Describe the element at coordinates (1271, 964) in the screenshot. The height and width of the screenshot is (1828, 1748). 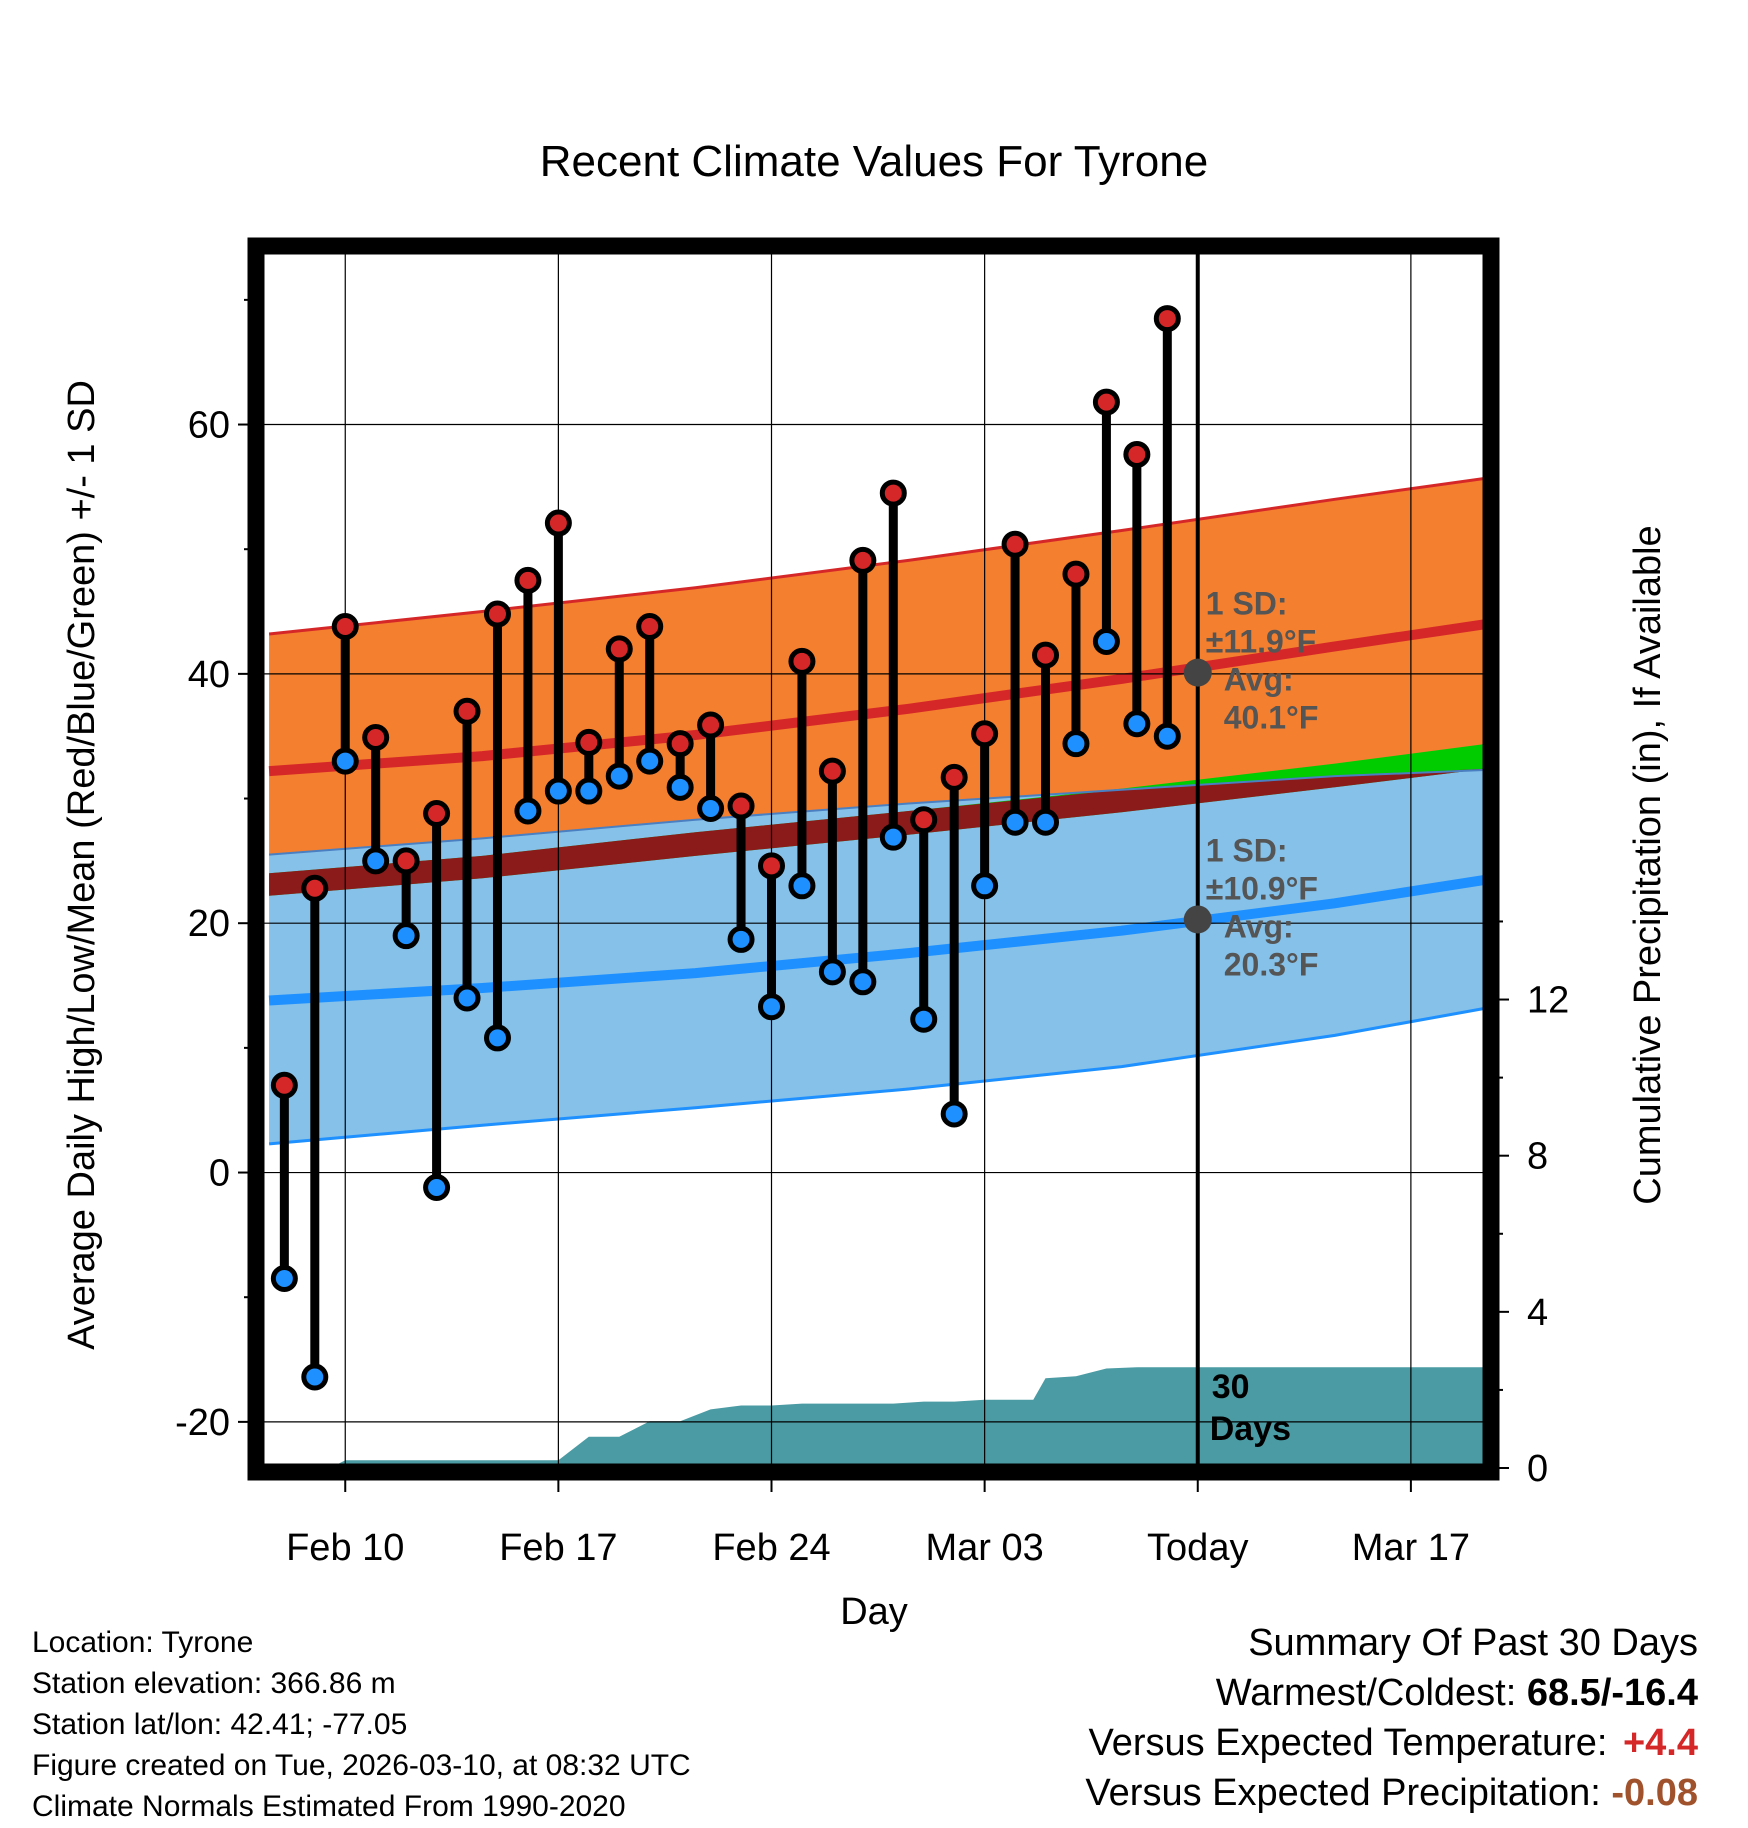
I see `low-avg-value: 20.3°F` at that location.